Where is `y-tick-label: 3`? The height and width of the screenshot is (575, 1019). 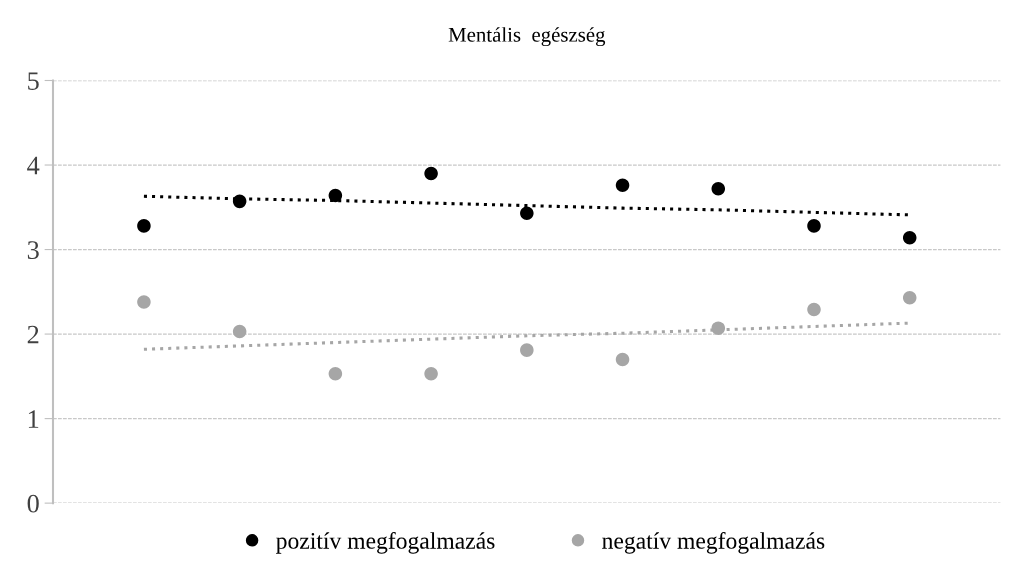 y-tick-label: 3 is located at coordinates (33, 250).